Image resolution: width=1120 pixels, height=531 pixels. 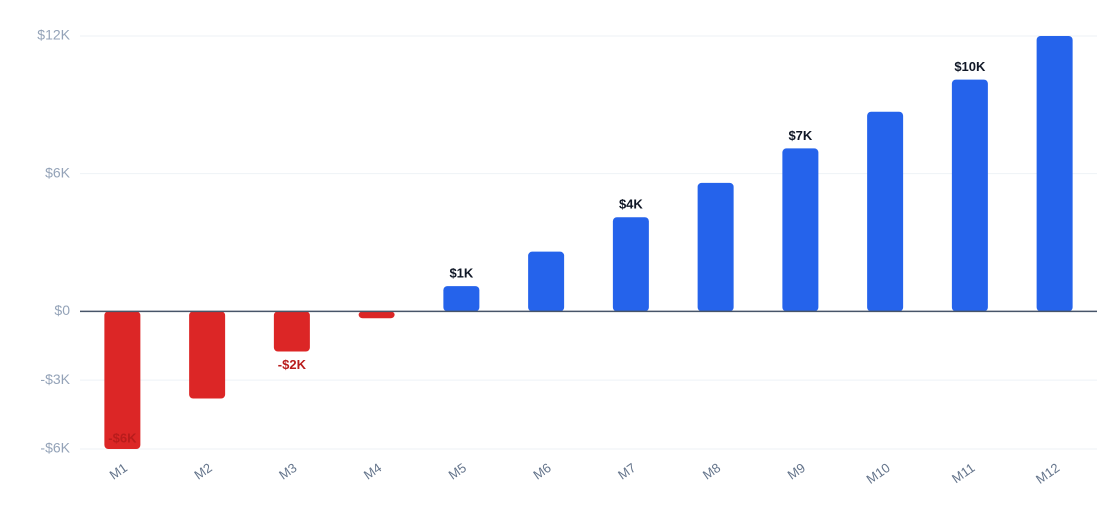 I want to click on x-tick-label: M4, so click(x=372, y=471).